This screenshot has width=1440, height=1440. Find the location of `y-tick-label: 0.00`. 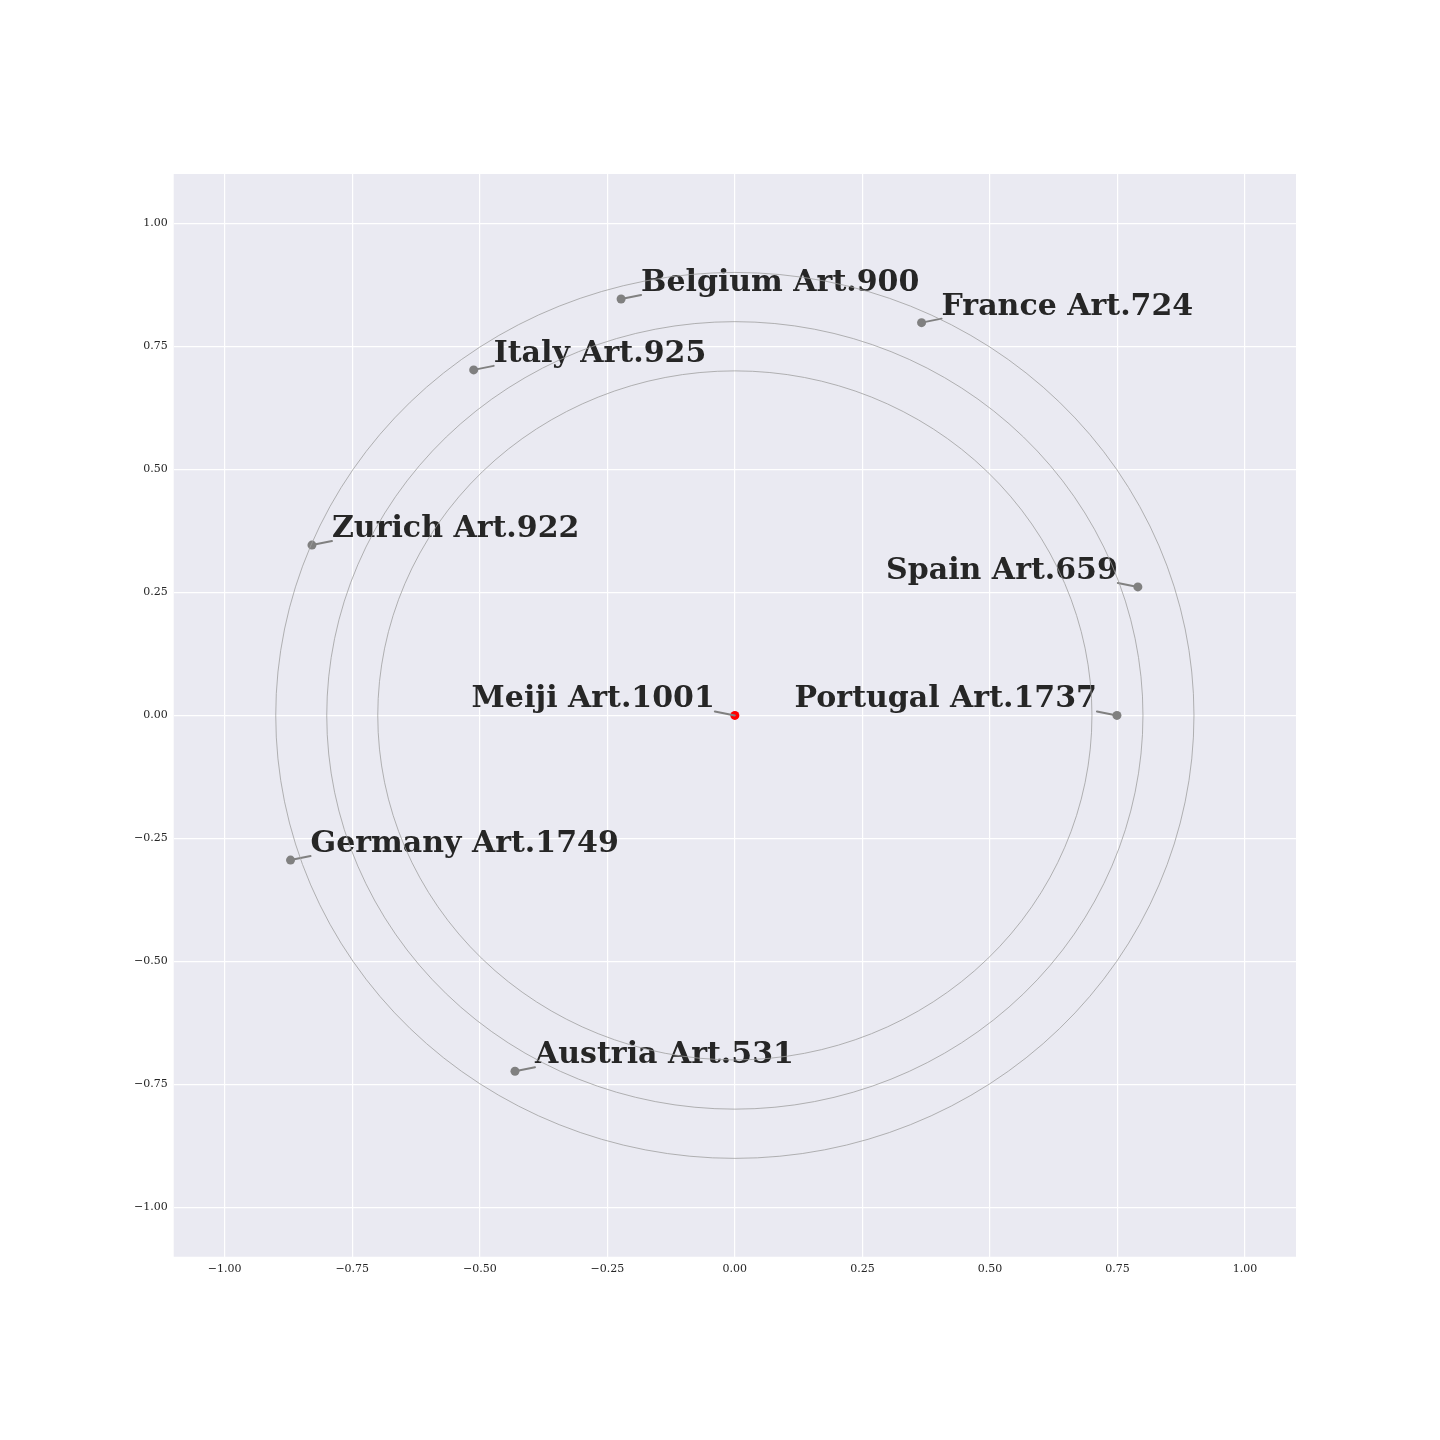

y-tick-label: 0.00 is located at coordinates (155, 715).